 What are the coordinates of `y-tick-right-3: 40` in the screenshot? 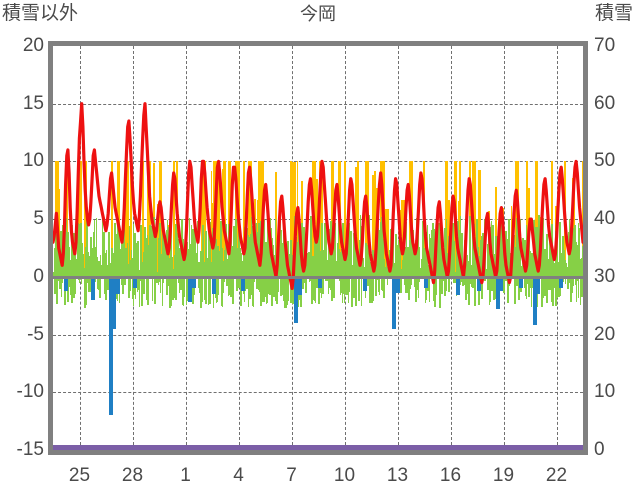 It's located at (605, 219).